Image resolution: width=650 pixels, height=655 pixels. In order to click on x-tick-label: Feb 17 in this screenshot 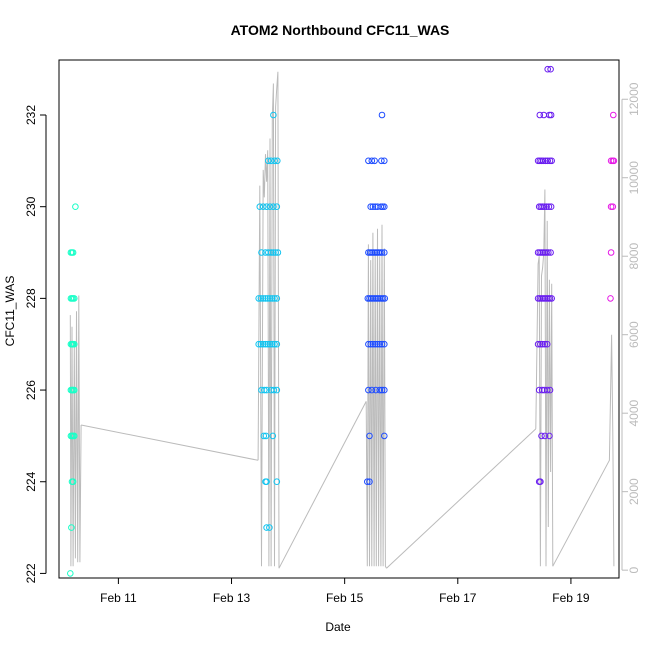, I will do `click(458, 598)`.